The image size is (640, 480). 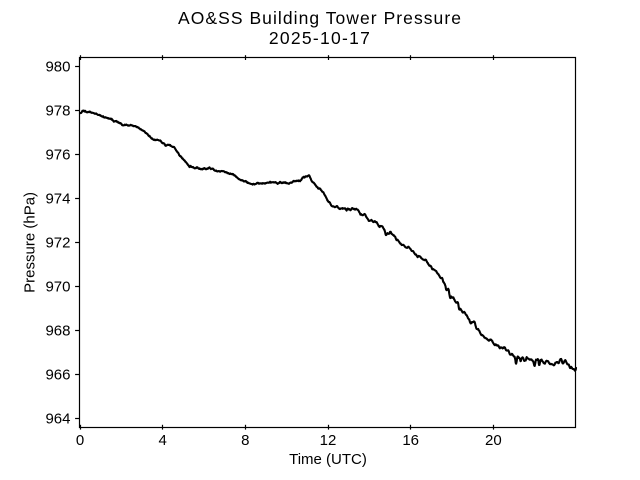 What do you see at coordinates (320, 38) in the screenshot?
I see `svg-text: 2025-10-17` at bounding box center [320, 38].